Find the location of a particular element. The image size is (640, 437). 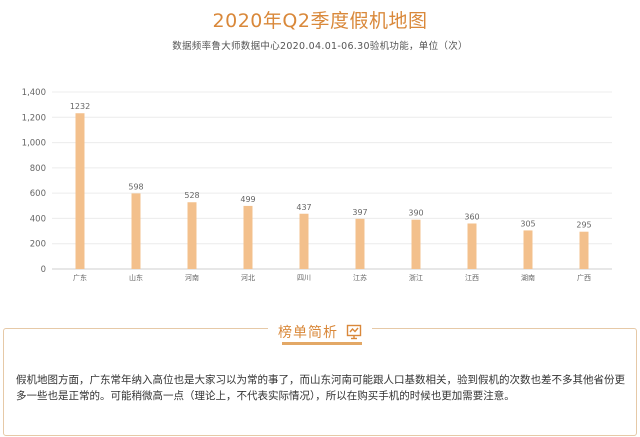

y-tick-label: 200 is located at coordinates (38, 245).